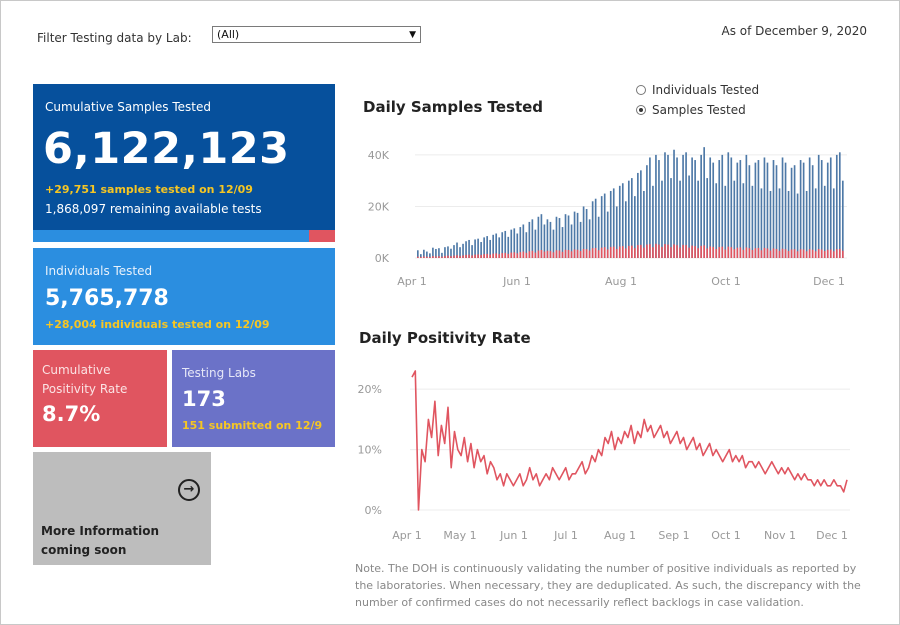  Describe the element at coordinates (699, 110) in the screenshot. I see `toggle-samples-label: Samples Tested` at that location.